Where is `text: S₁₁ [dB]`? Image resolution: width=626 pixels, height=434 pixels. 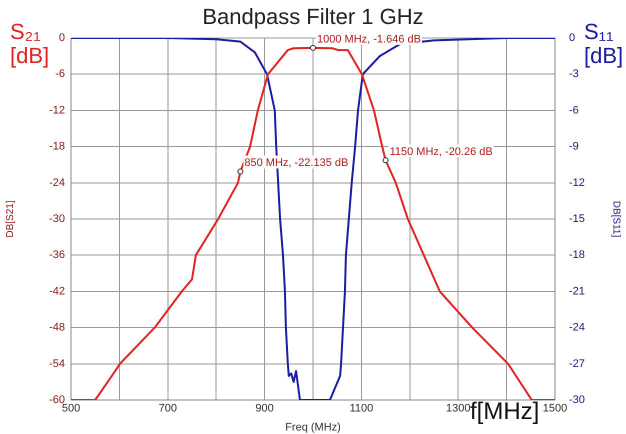 text: S₁₁ [dB] is located at coordinates (604, 43).